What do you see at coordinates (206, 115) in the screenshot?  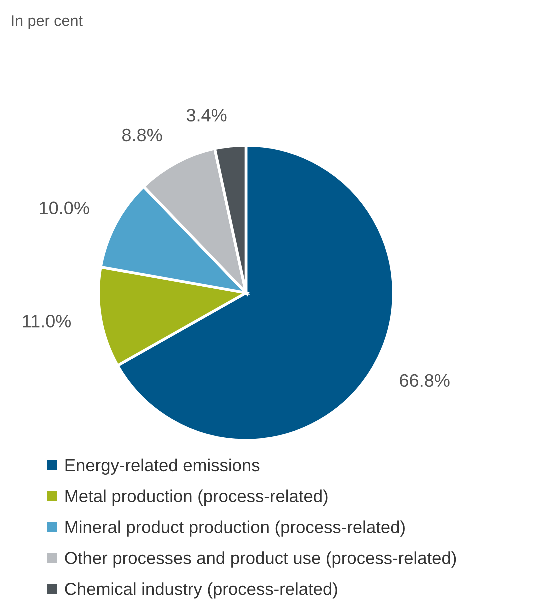 I see `data-label: 3.4%` at bounding box center [206, 115].